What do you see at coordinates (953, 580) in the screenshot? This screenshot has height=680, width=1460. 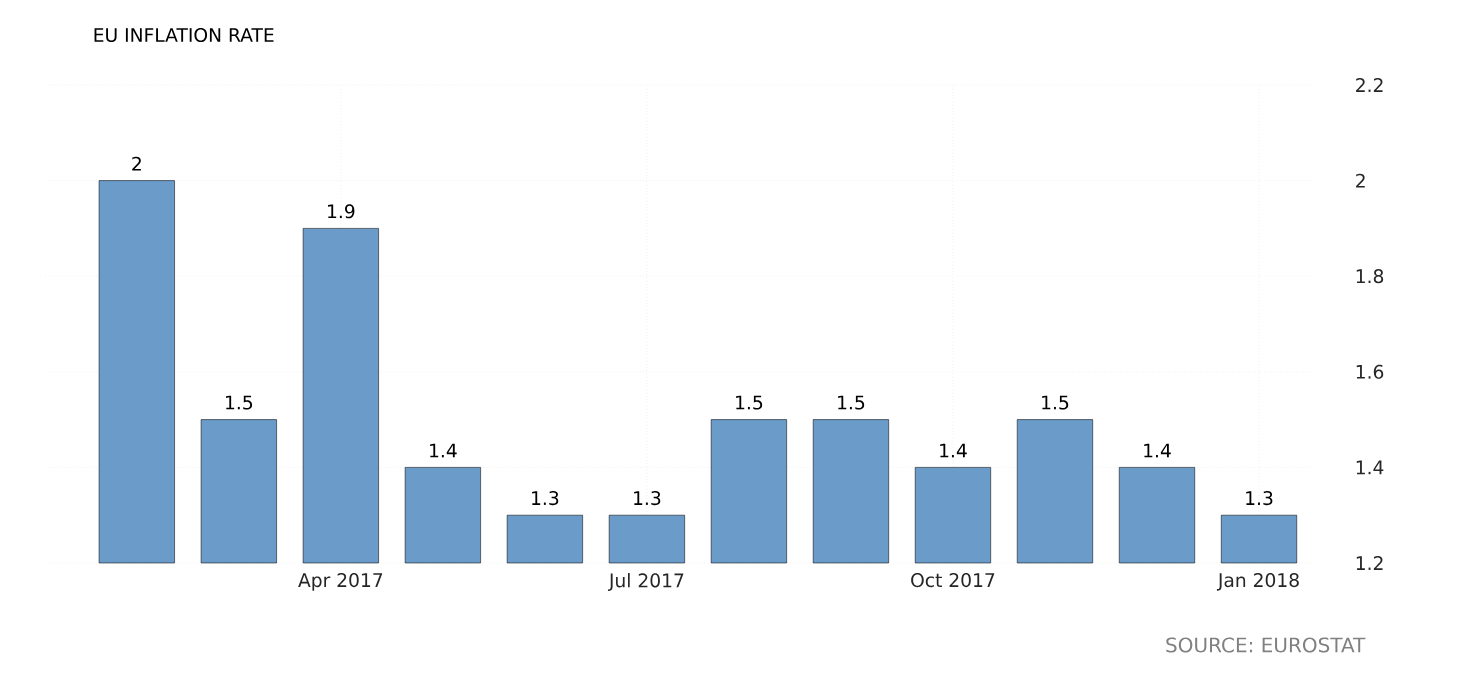 I see `x-tick-label: Oct 2017` at bounding box center [953, 580].